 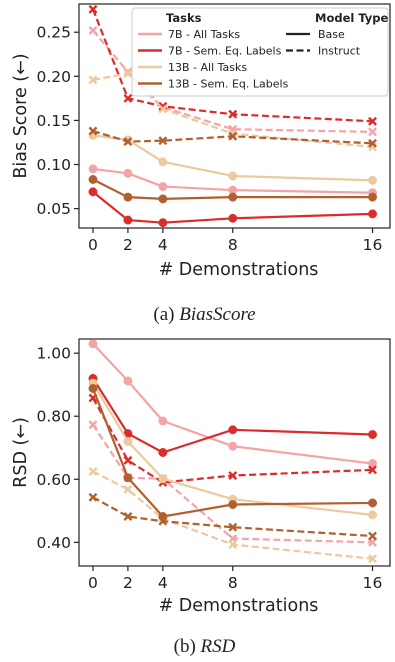 I want to click on series-7b-sem-eq-labels-base, so click(x=232, y=207).